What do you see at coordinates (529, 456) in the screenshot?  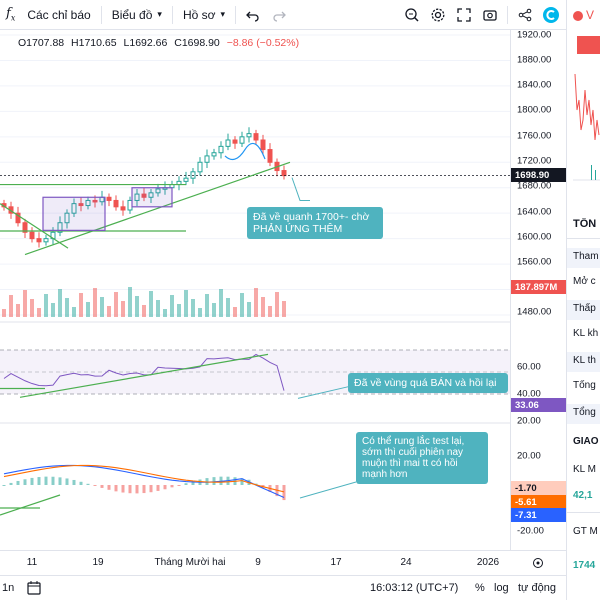 I see `macd-label: 20.00` at bounding box center [529, 456].